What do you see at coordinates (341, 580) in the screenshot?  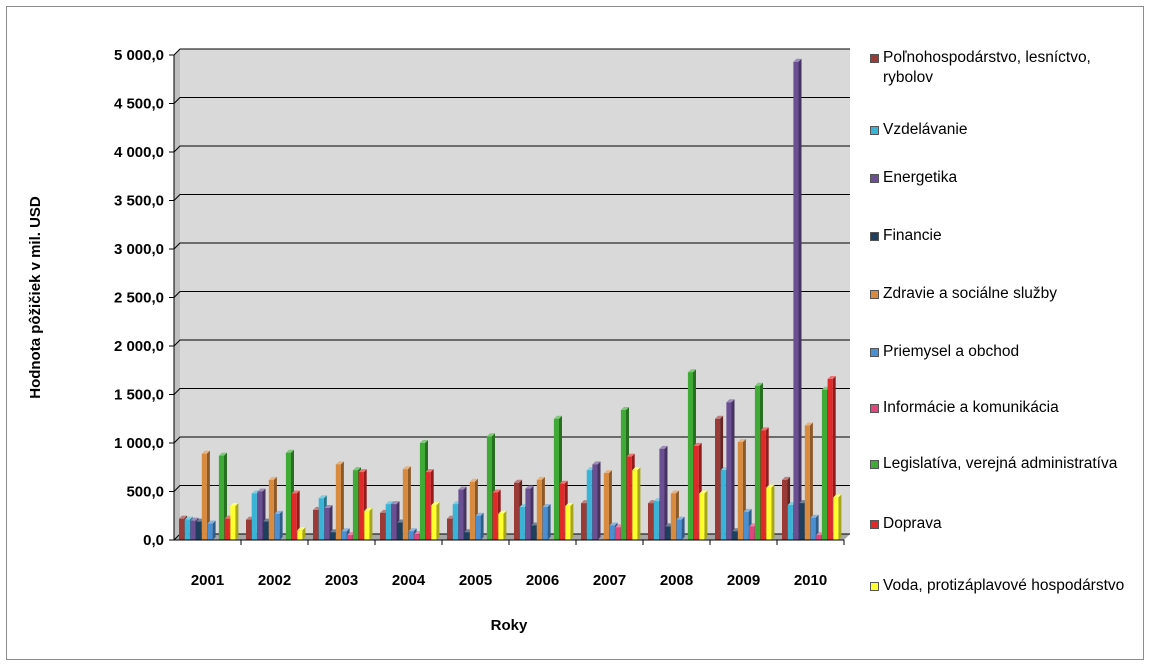 I see `x-tick-label: 2003` at bounding box center [341, 580].